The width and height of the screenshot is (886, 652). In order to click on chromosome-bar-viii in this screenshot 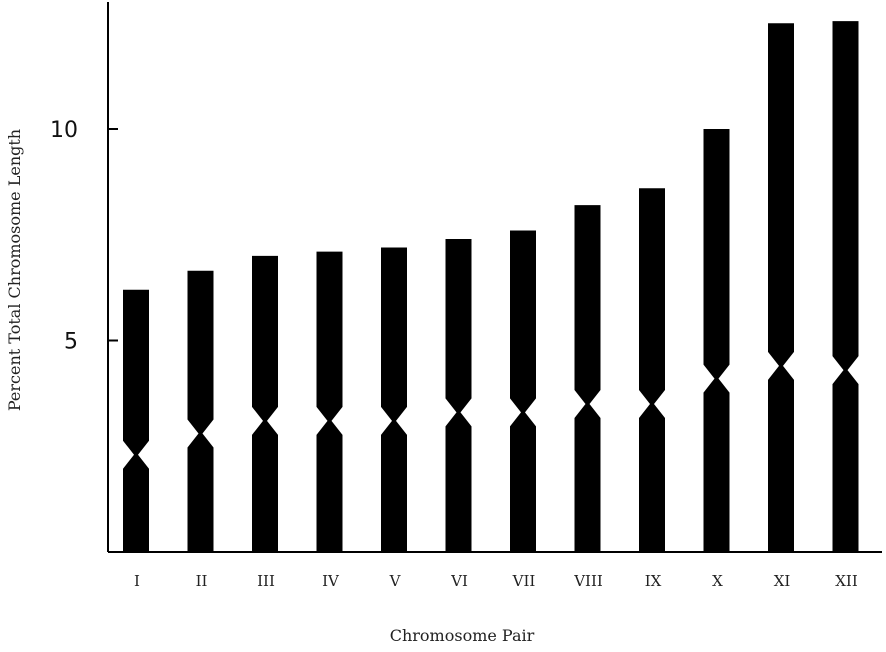, I will do `click(587, 378)`.